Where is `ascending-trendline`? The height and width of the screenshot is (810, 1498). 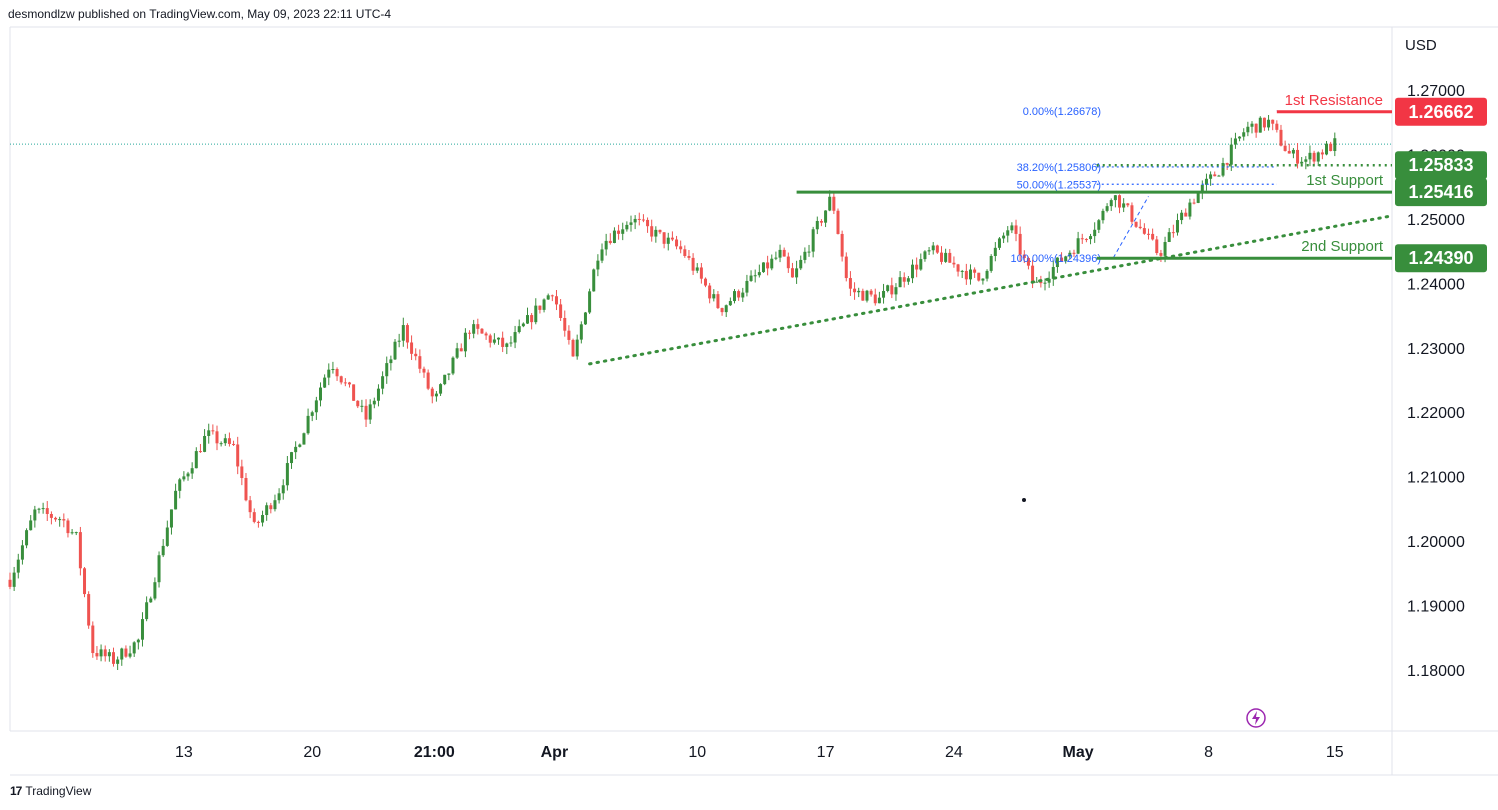 ascending-trendline is located at coordinates (991, 290).